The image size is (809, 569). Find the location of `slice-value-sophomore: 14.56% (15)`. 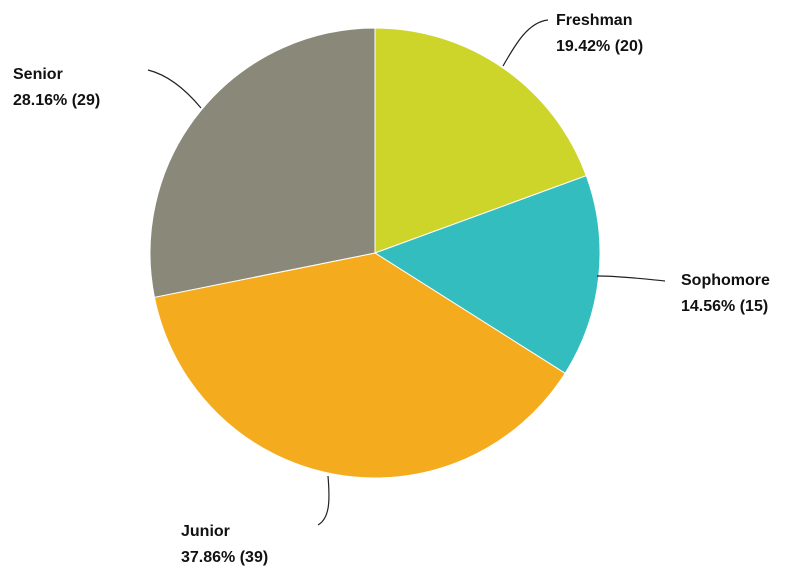

slice-value-sophomore: 14.56% (15) is located at coordinates (724, 306).